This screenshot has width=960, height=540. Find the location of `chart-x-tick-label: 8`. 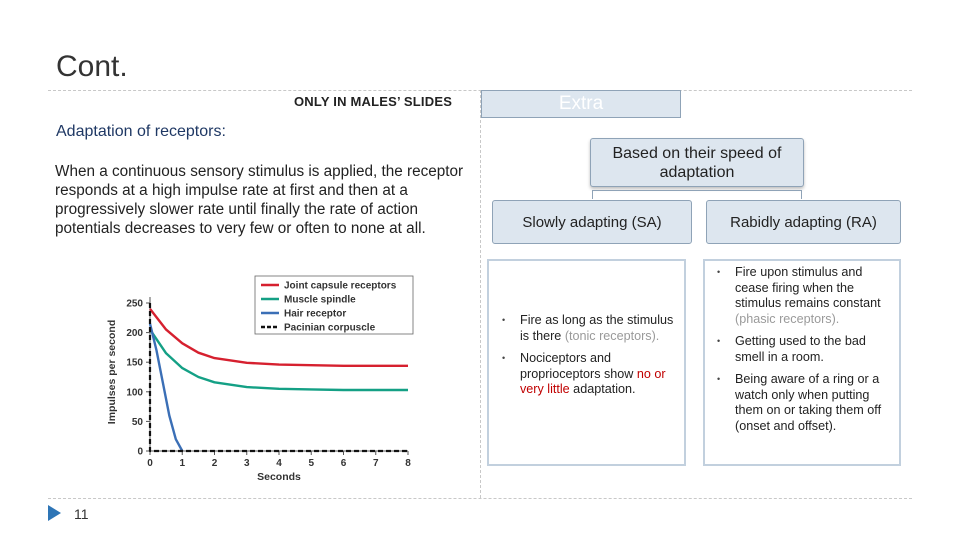

chart-x-tick-label: 8 is located at coordinates (408, 463).